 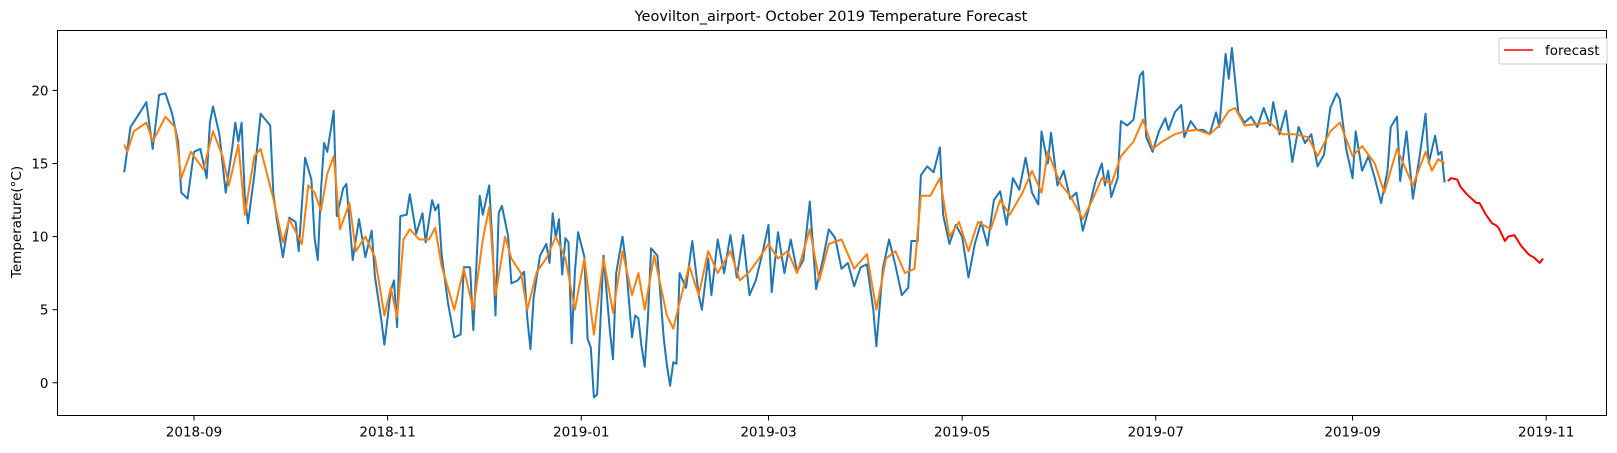 I want to click on x-tick-label: 2018-11, so click(x=387, y=433).